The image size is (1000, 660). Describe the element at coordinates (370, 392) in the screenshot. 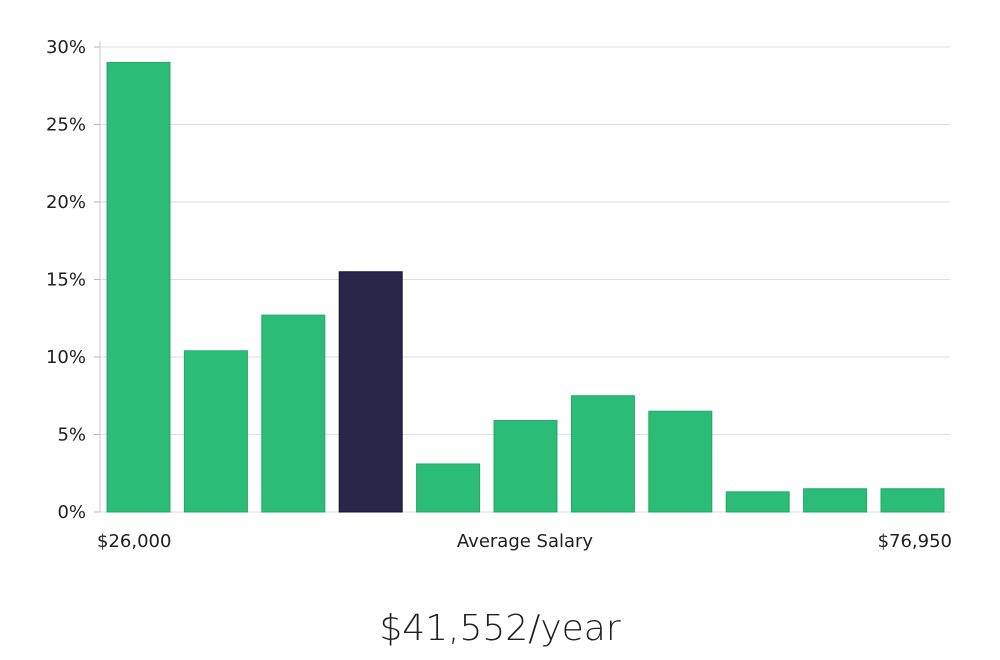

I see `highlighted-bar` at that location.